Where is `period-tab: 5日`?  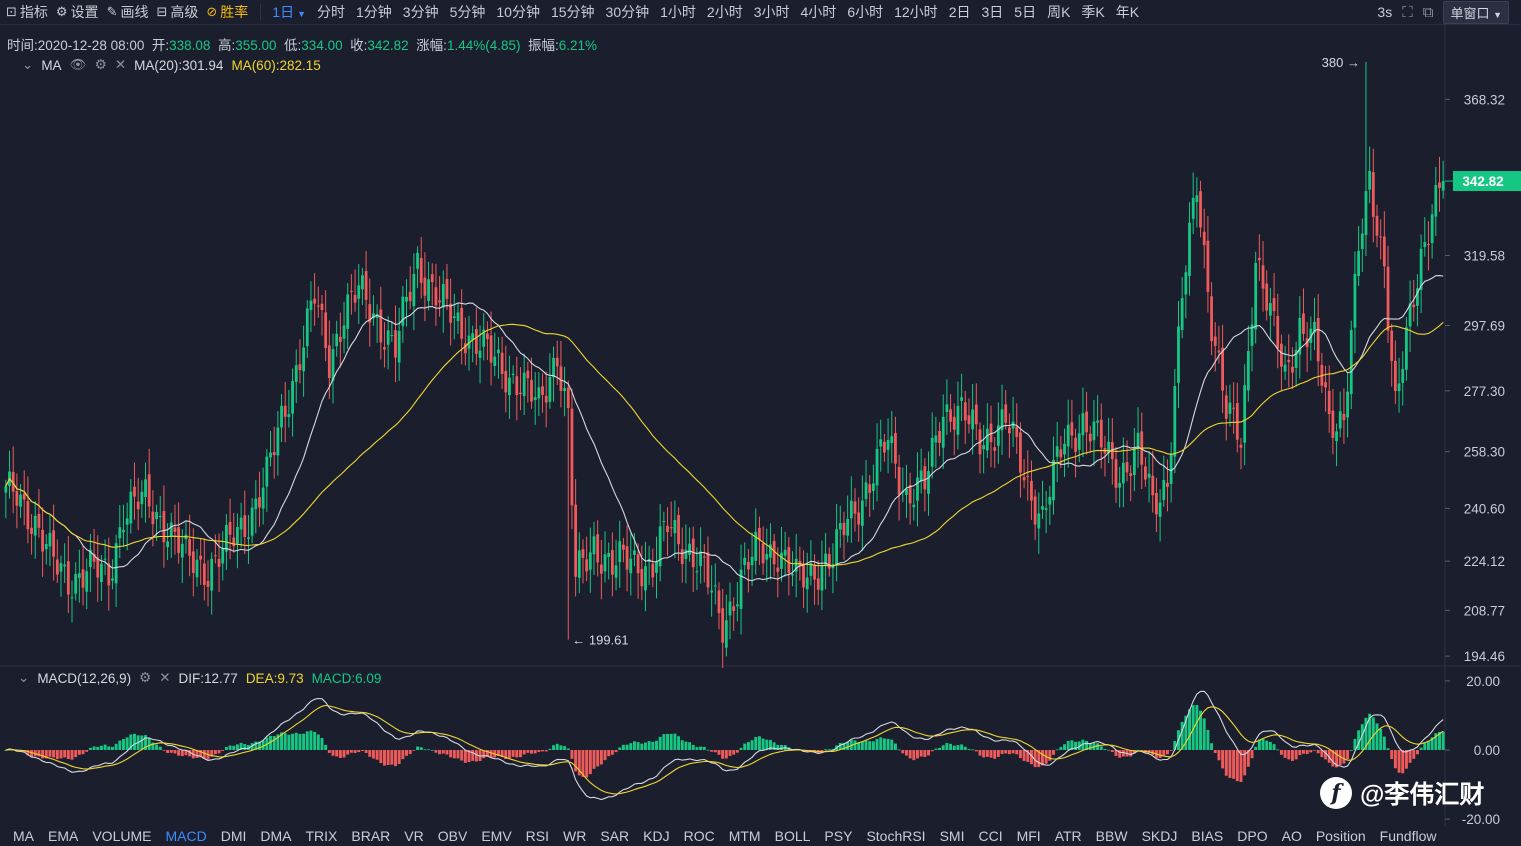 period-tab: 5日 is located at coordinates (1025, 12).